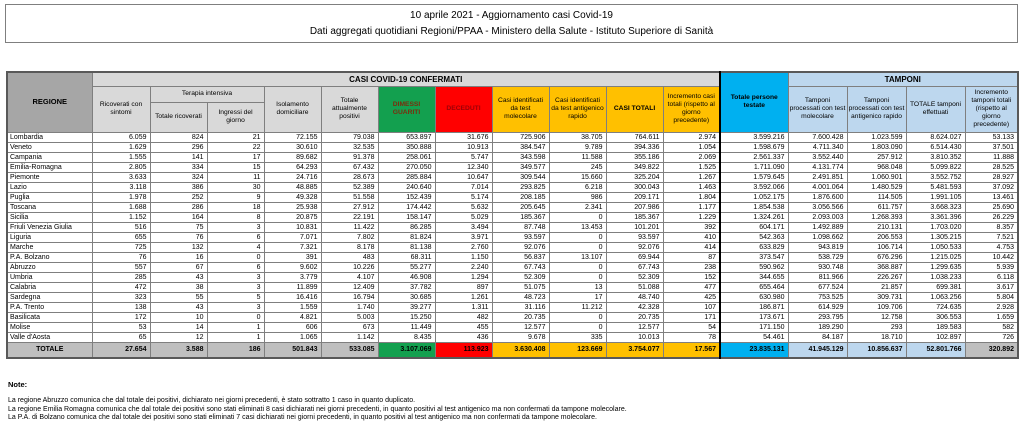 This screenshot has height=427, width=1024. What do you see at coordinates (876, 237) in the screenshot?
I see `value-cell: 206.553` at bounding box center [876, 237].